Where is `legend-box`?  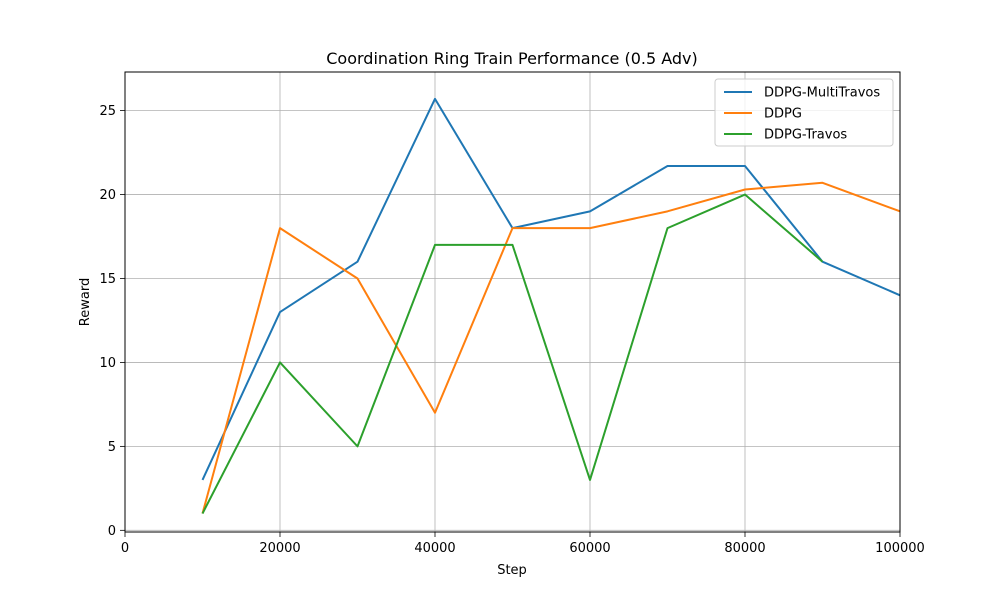 legend-box is located at coordinates (804, 112).